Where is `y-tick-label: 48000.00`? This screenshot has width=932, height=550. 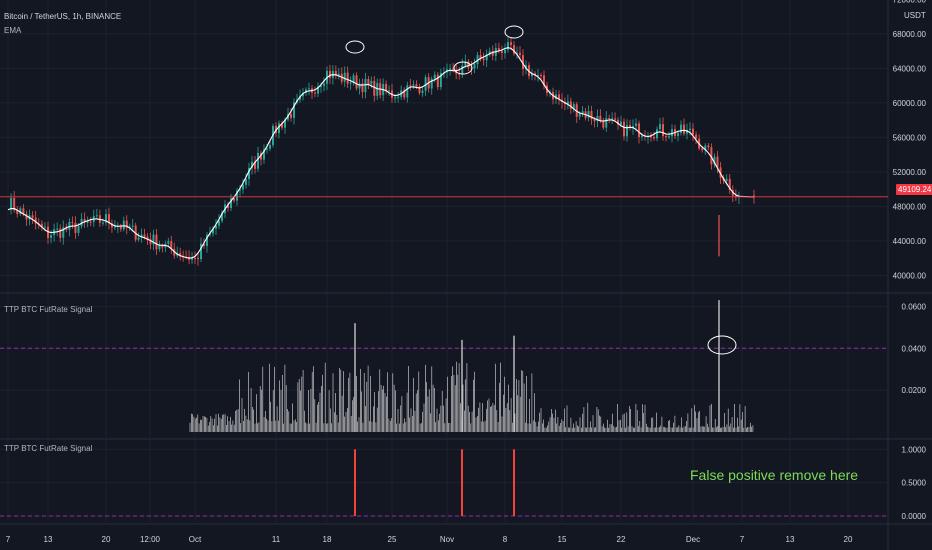
y-tick-label: 48000.00 is located at coordinates (910, 206).